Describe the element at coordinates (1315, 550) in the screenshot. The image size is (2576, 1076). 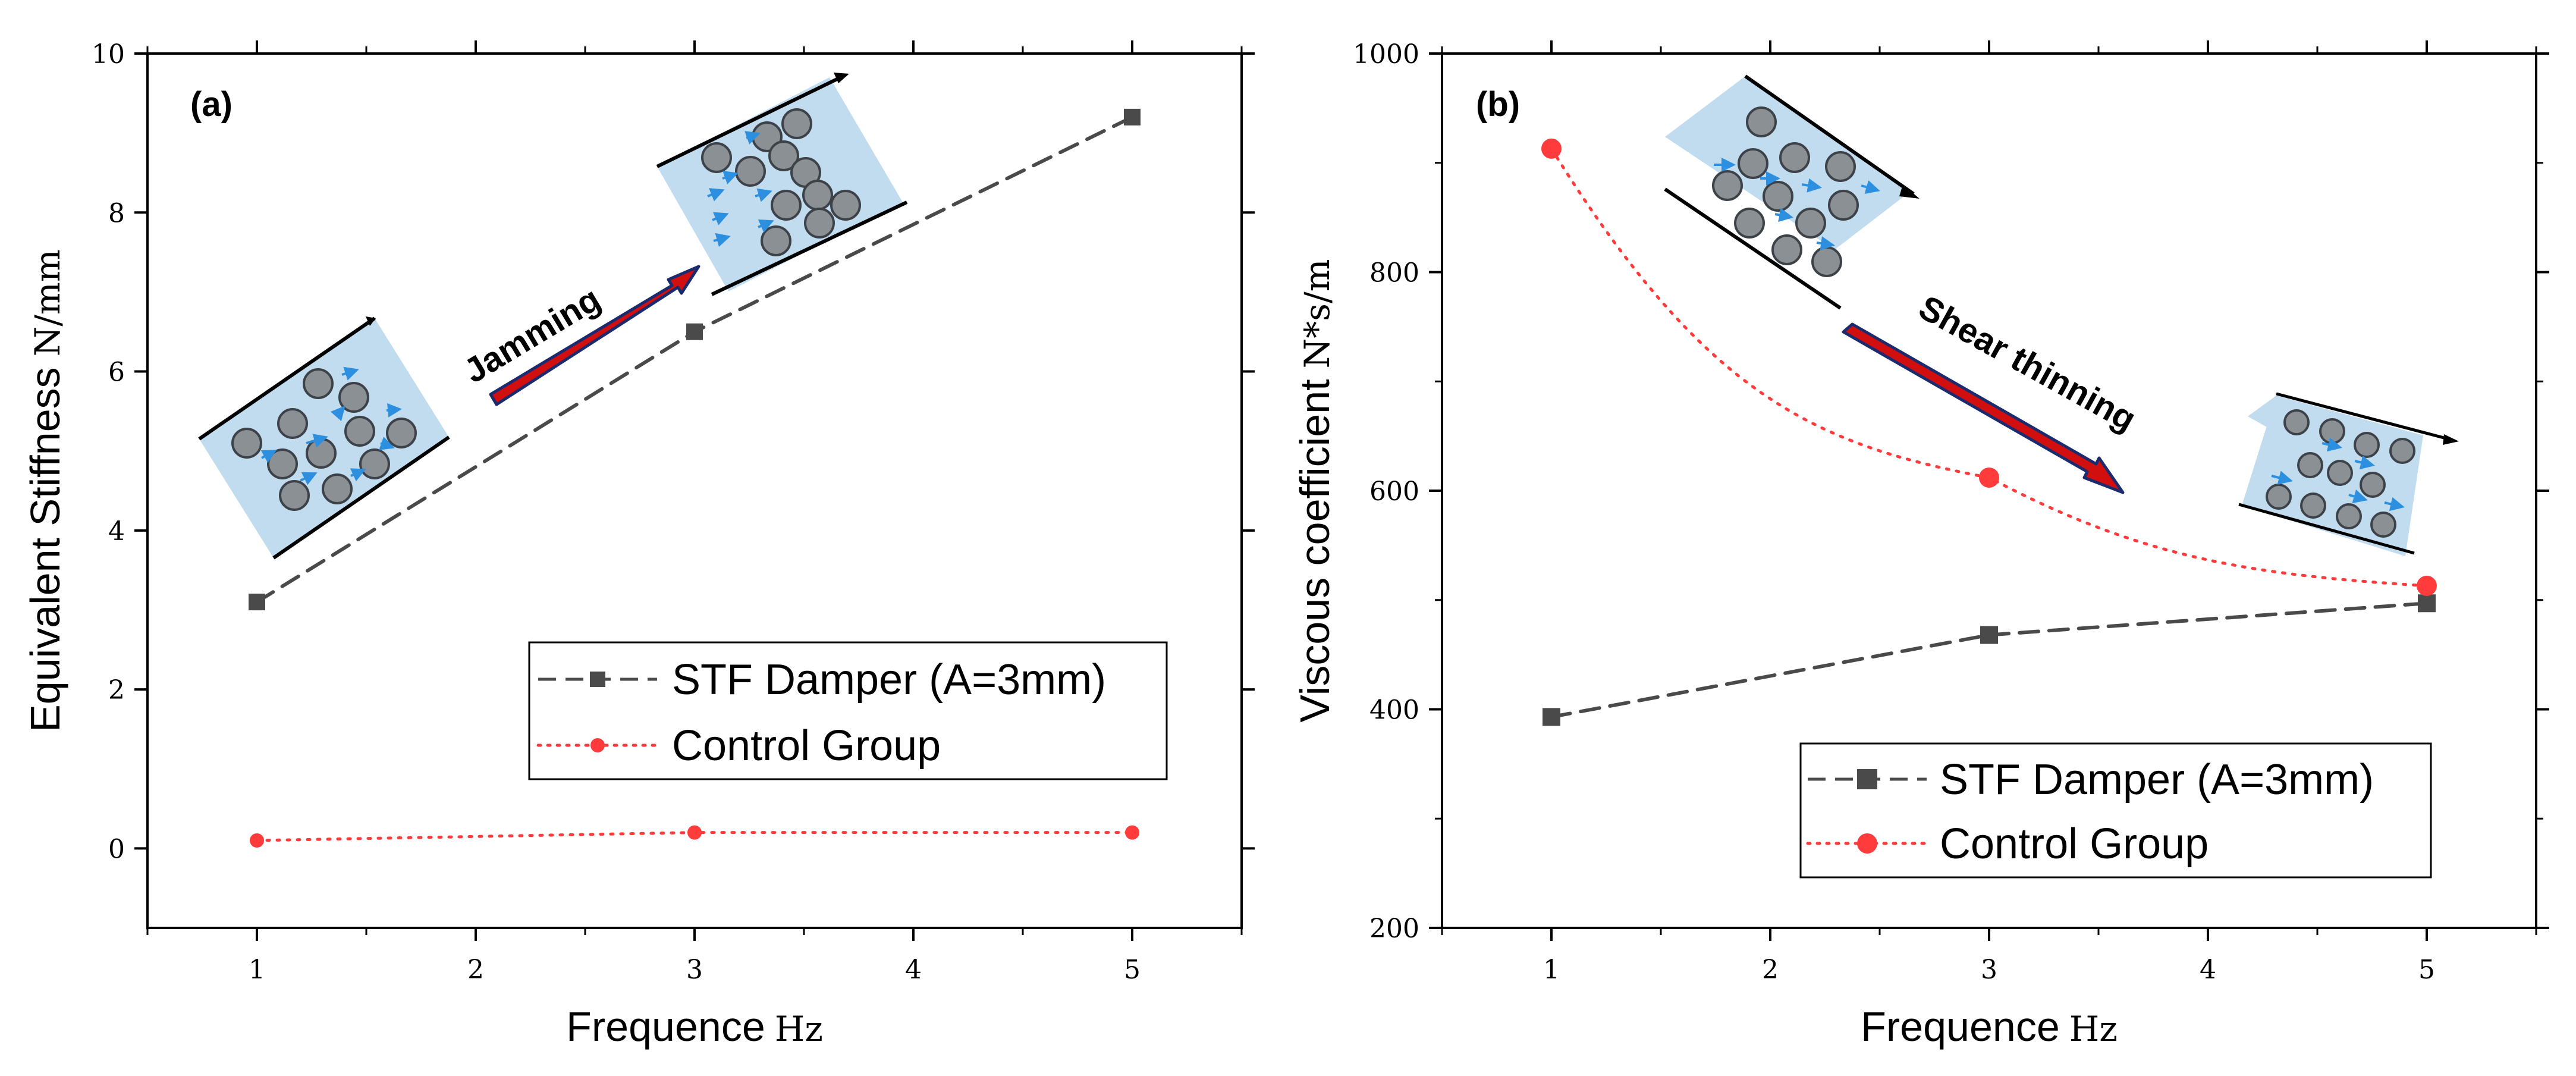
I see `y-axis-label-b: Viscous coefficient` at that location.